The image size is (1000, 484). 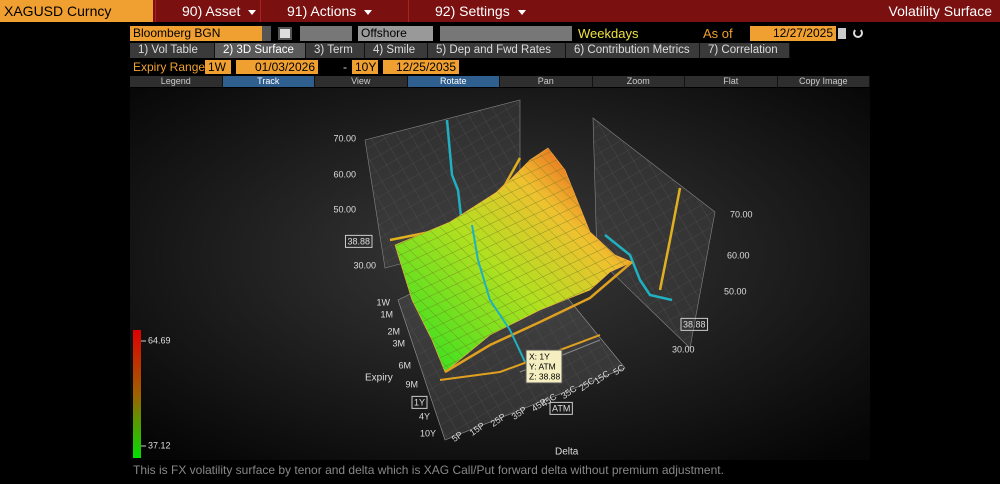 I want to click on expiry-tick-label: 10Y, so click(x=428, y=433).